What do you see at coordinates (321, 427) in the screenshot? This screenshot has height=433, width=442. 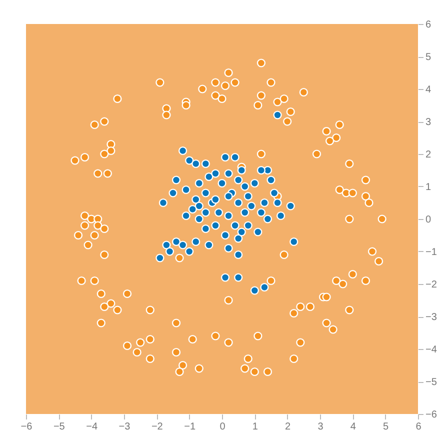 I see `x-tick-label: 3` at bounding box center [321, 427].